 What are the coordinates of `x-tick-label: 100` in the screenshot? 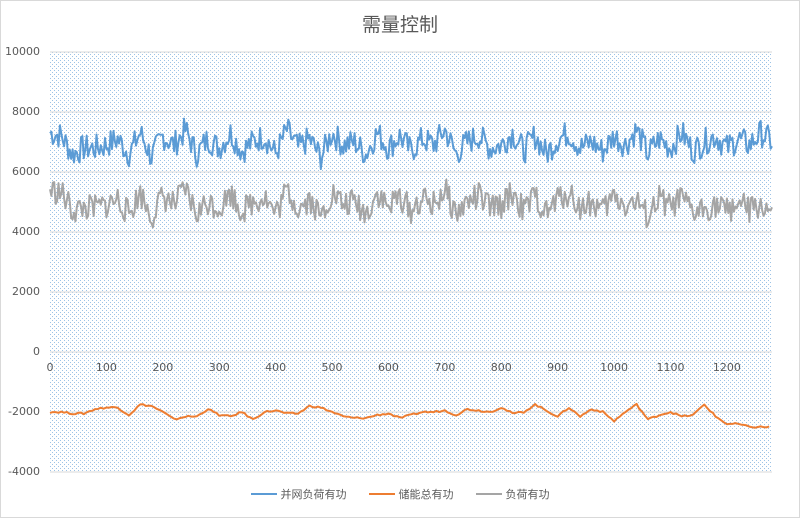 It's located at (106, 367).